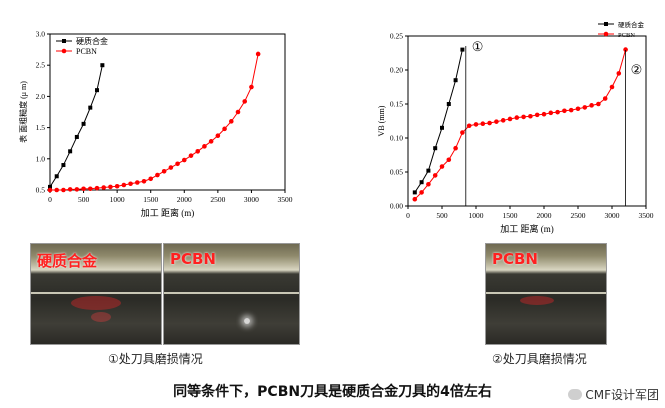  Describe the element at coordinates (613, 394) in the screenshot. I see `brand-watermark: CMF设计军团` at that location.